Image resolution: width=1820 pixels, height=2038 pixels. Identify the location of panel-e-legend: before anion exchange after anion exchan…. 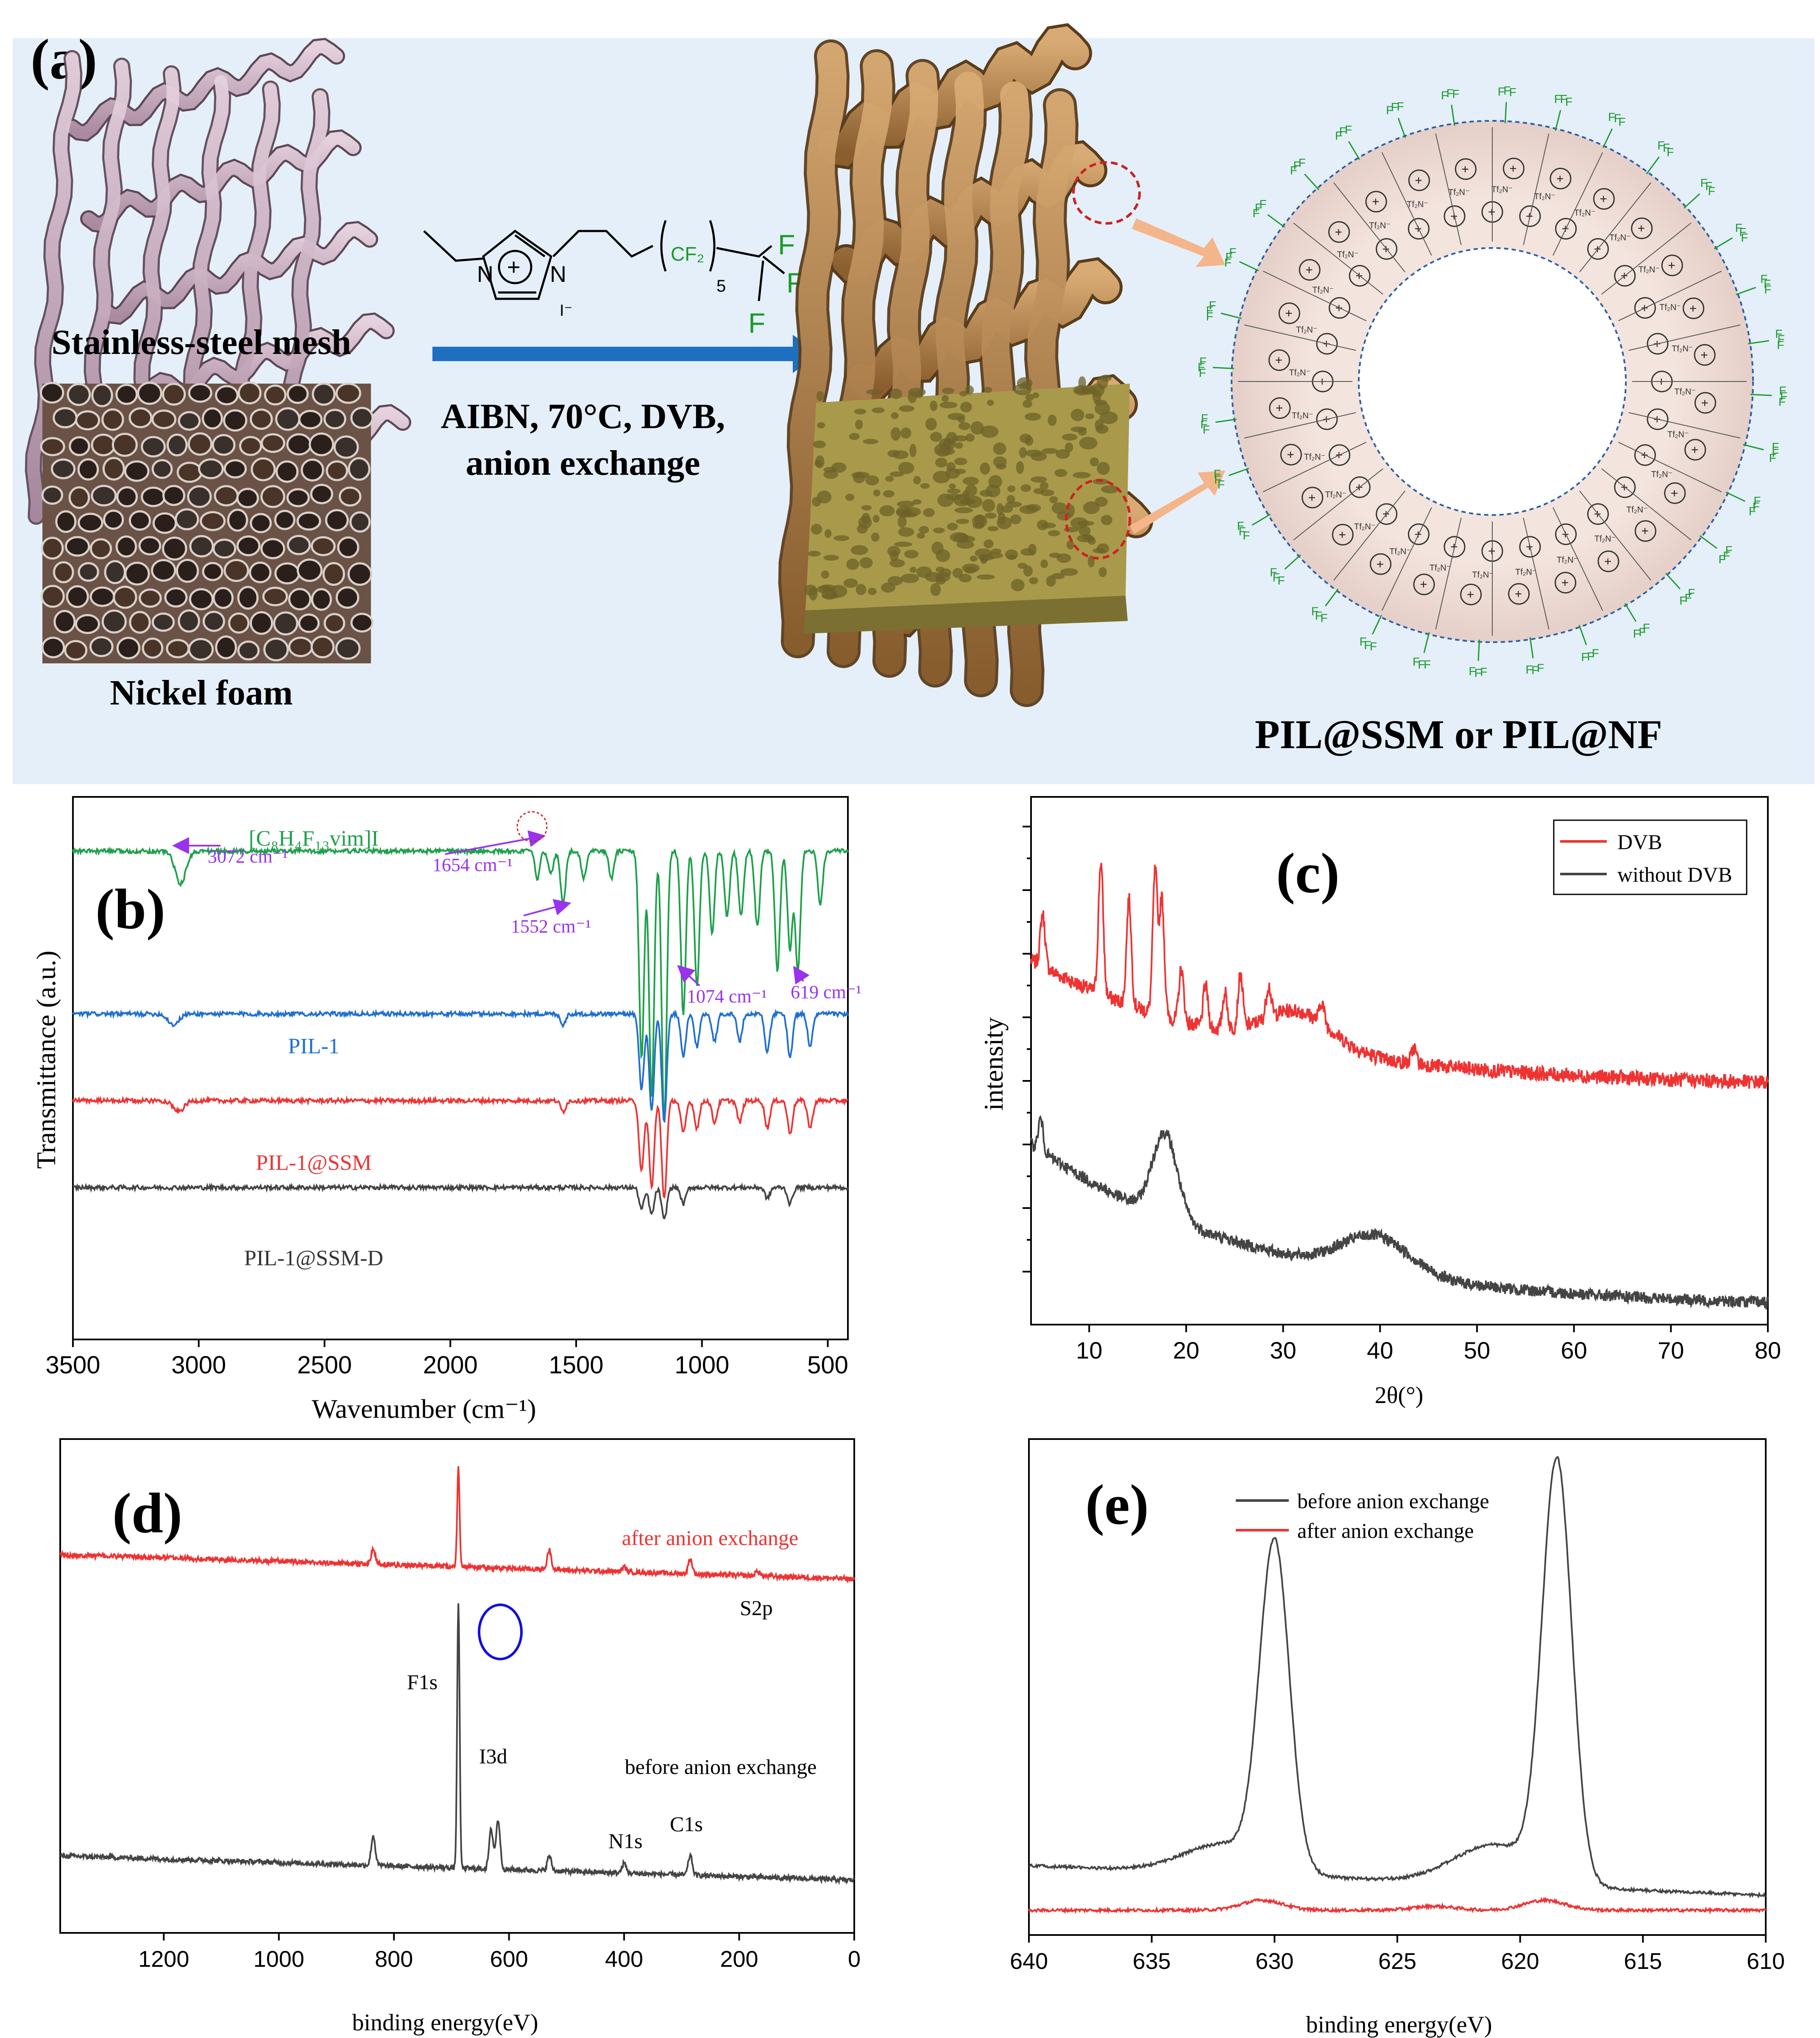
(1362, 1516).